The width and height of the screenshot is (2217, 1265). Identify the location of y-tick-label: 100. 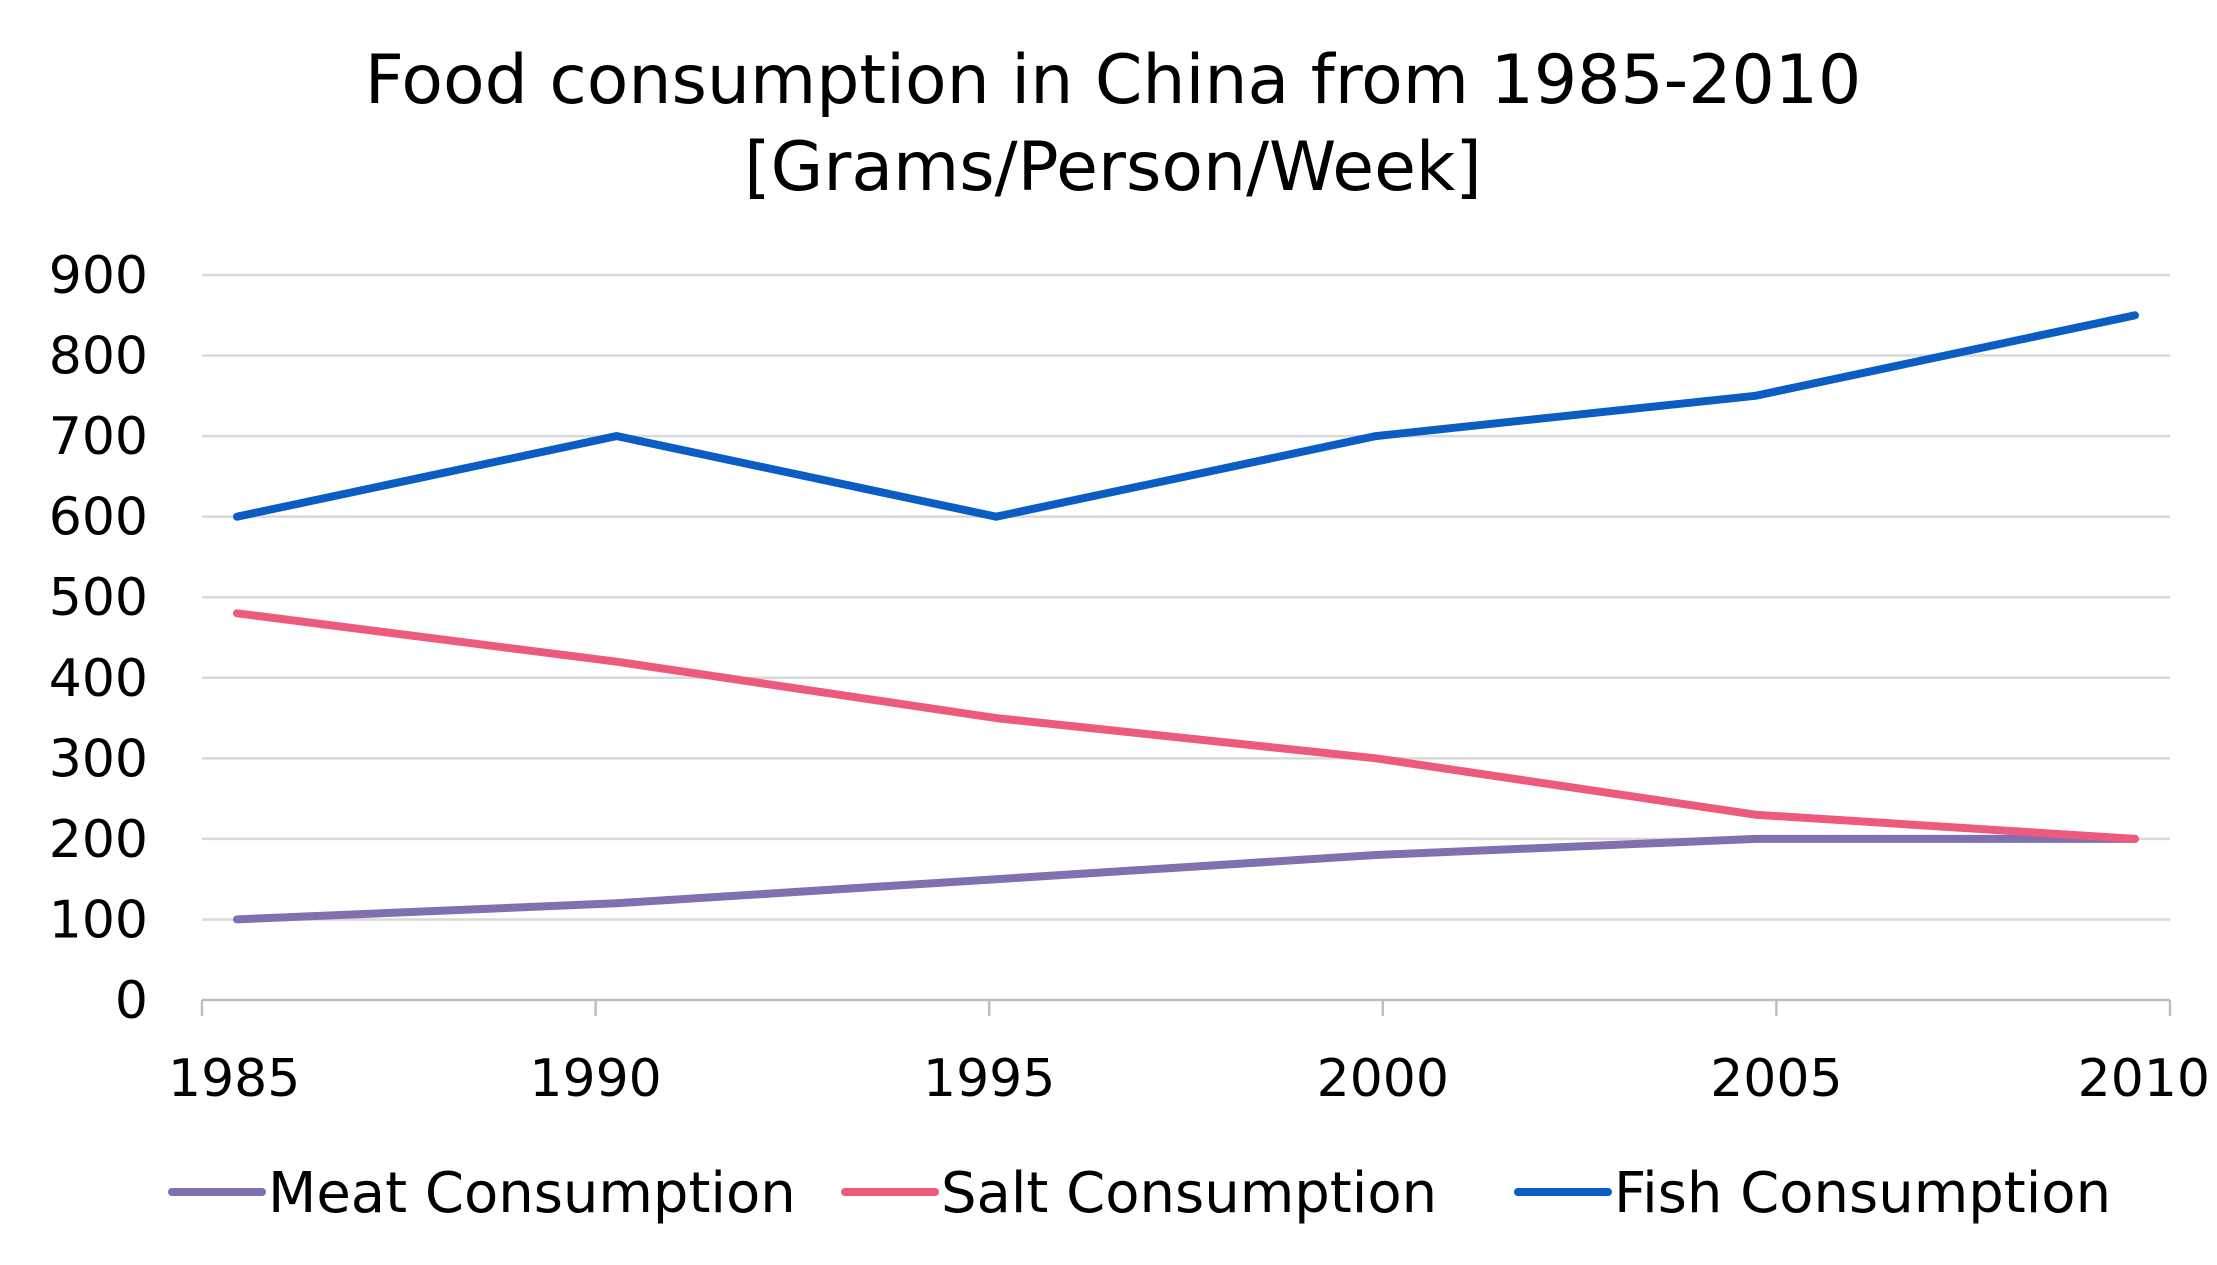
(98, 920).